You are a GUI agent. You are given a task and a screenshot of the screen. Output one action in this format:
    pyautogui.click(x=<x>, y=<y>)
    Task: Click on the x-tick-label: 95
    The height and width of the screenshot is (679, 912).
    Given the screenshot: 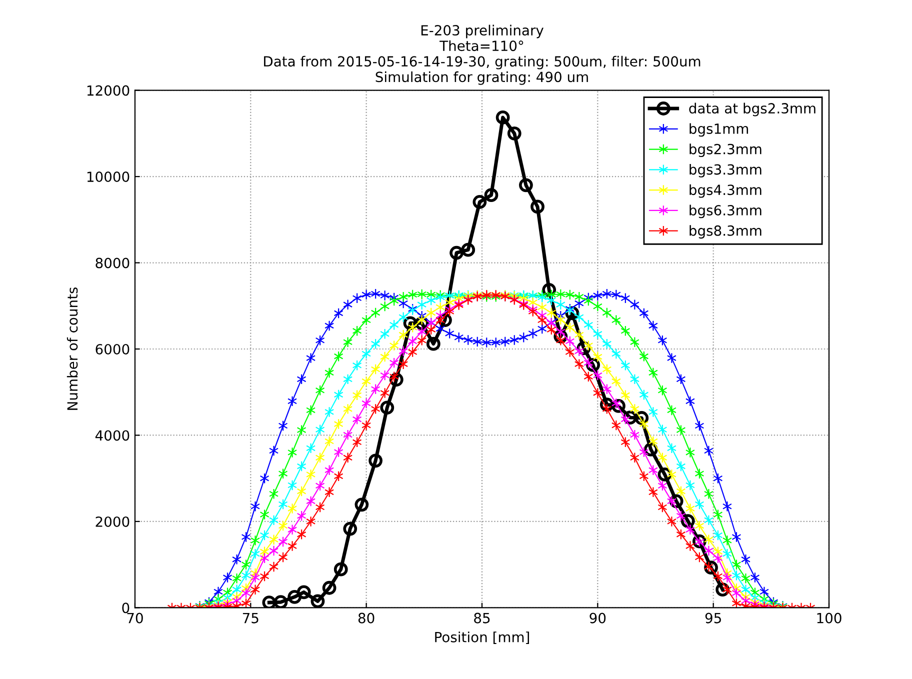 What is the action you would take?
    pyautogui.click(x=713, y=618)
    